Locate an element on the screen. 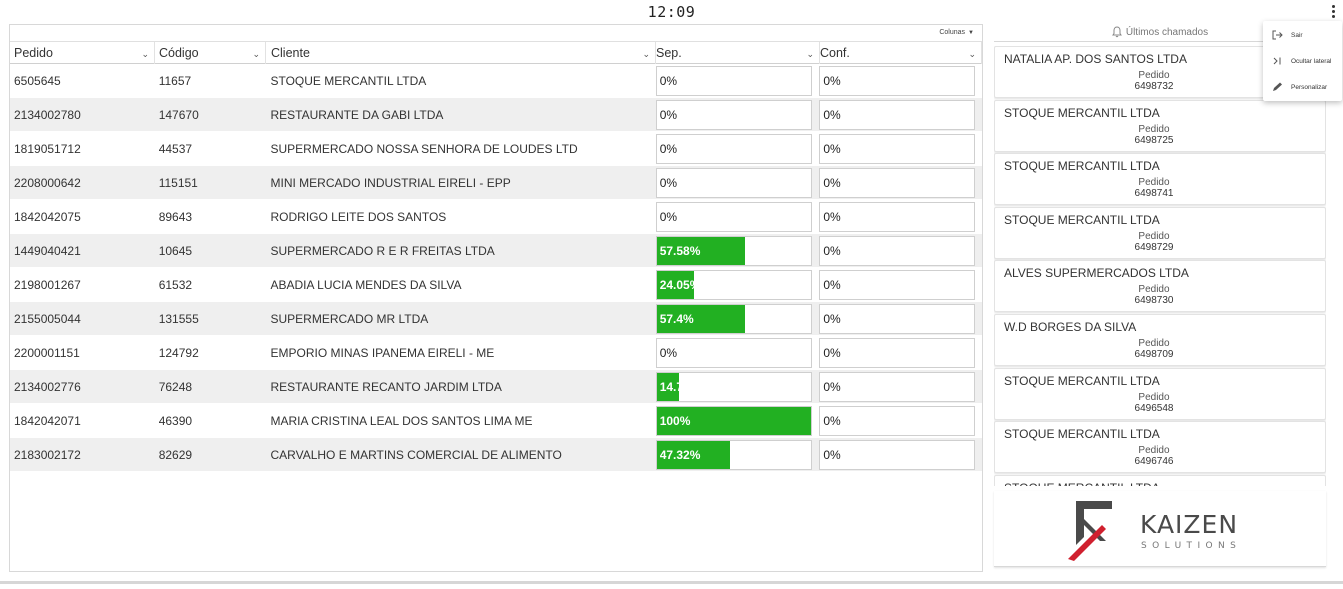 The width and height of the screenshot is (1343, 589). header-pedido: Pedido ⌄ is located at coordinates (82, 53).